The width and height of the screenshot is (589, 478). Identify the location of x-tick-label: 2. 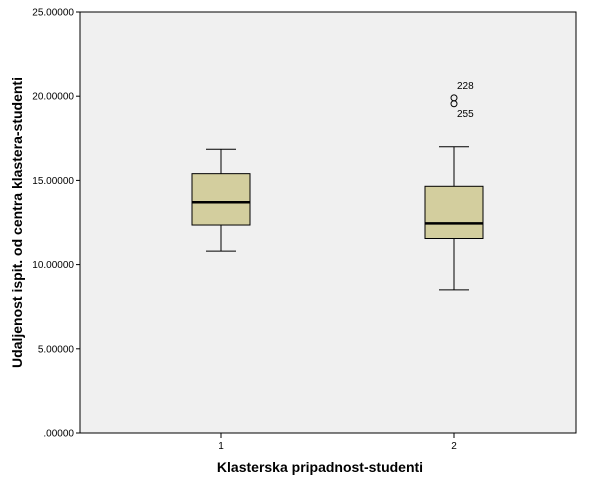
(454, 446).